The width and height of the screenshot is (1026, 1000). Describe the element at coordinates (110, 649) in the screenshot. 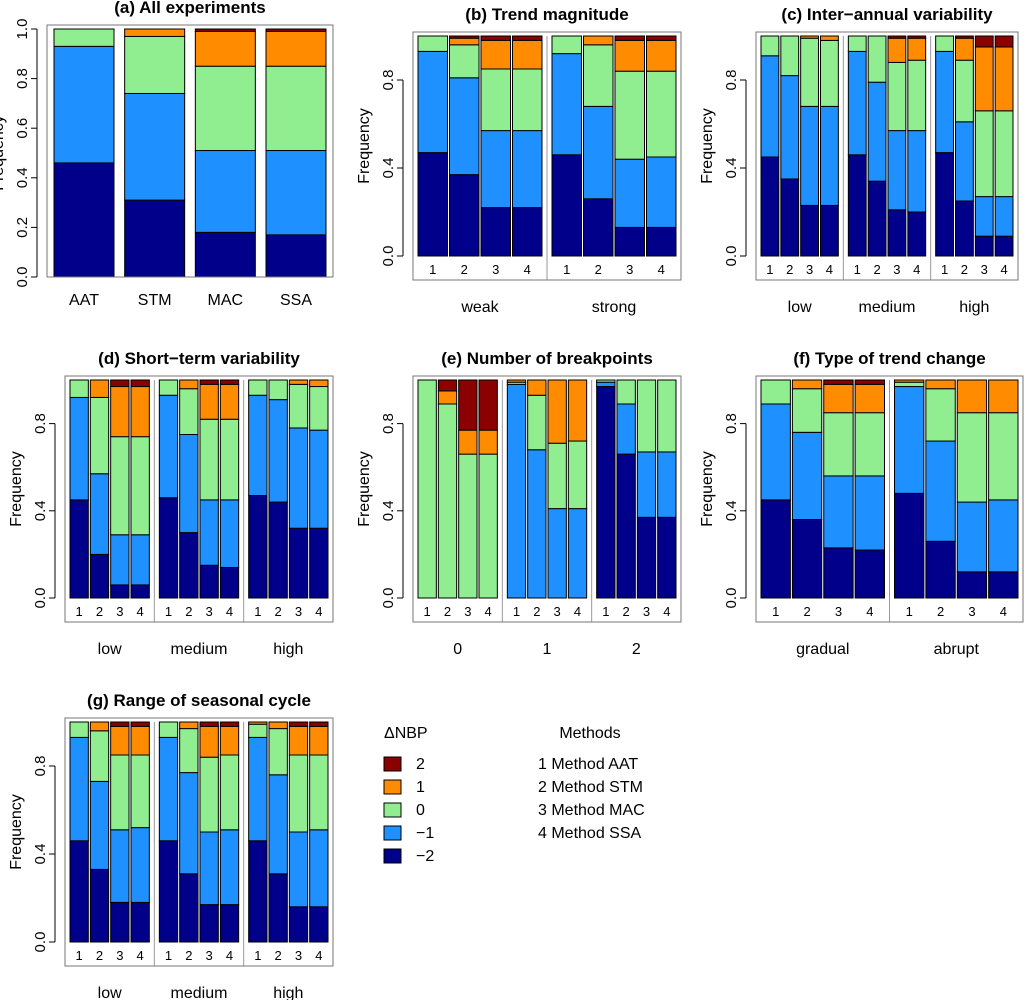

I see `group-label: low` at that location.